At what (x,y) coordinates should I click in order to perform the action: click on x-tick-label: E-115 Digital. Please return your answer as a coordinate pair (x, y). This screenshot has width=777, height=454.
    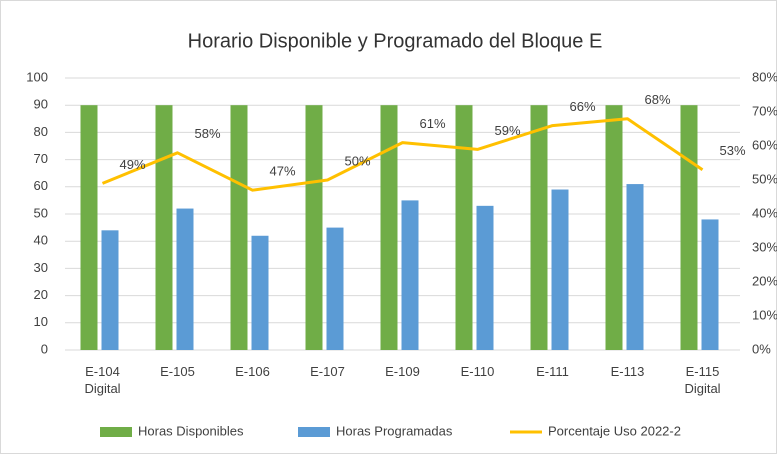
    Looking at the image, I should click on (702, 380).